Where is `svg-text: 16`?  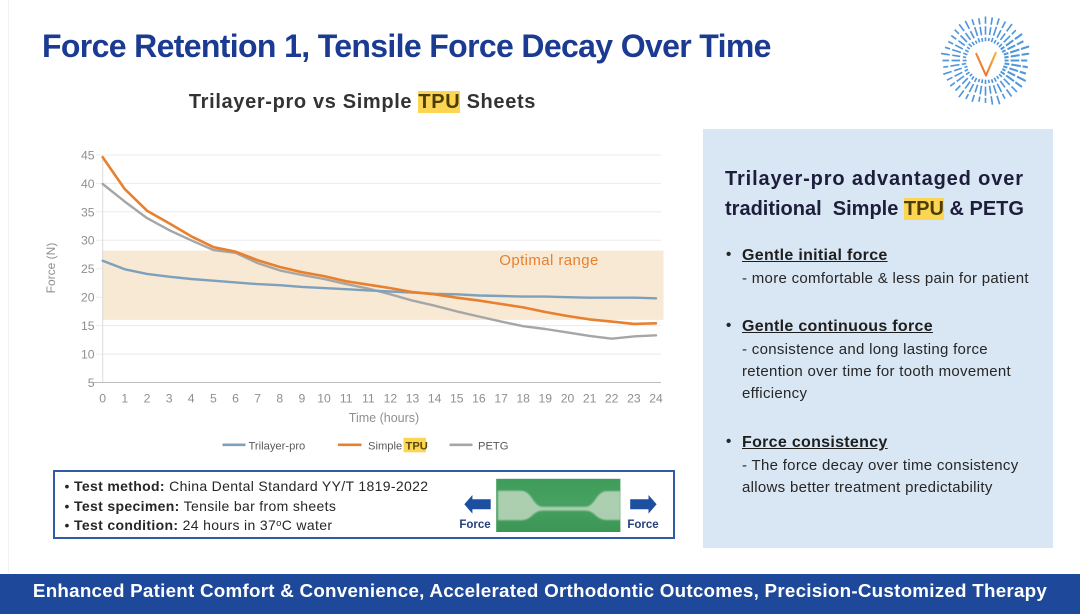 svg-text: 16 is located at coordinates (479, 399).